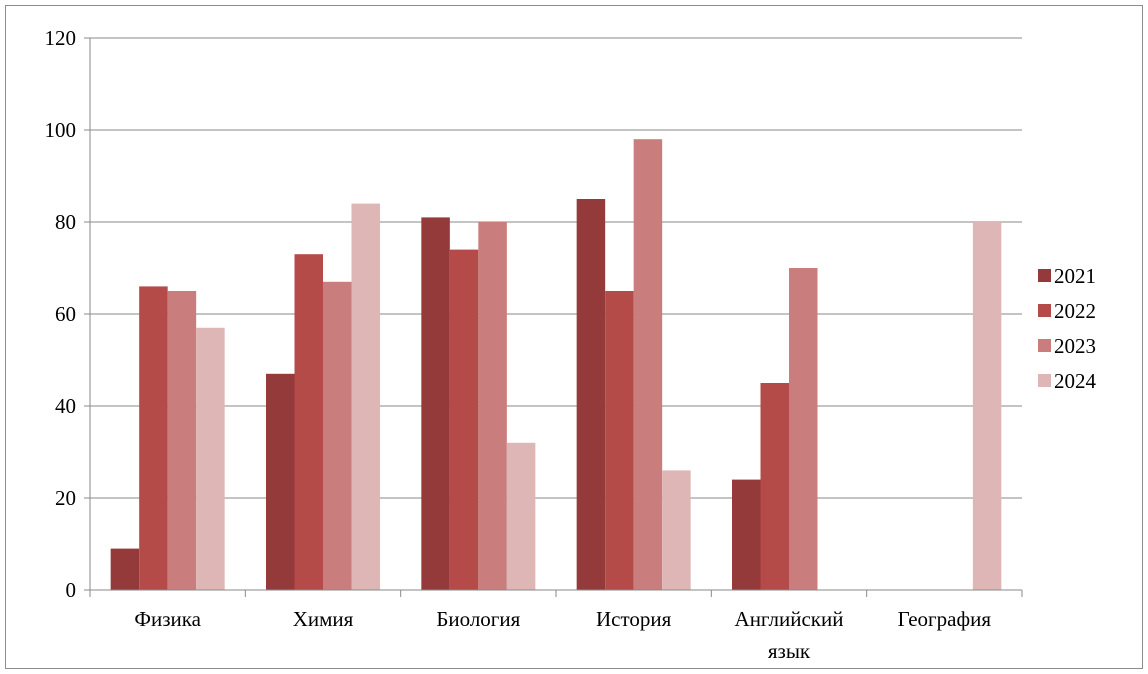  What do you see at coordinates (1067, 328) in the screenshot?
I see `legend: 2021 2022 2023 2024` at bounding box center [1067, 328].